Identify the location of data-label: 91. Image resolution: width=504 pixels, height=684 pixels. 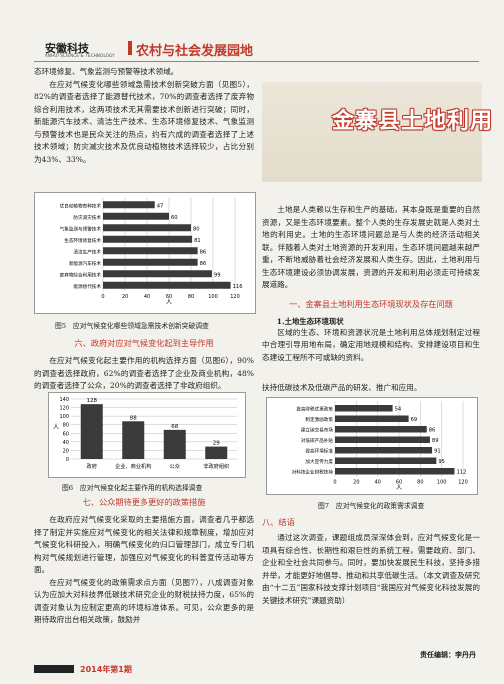
(437, 452).